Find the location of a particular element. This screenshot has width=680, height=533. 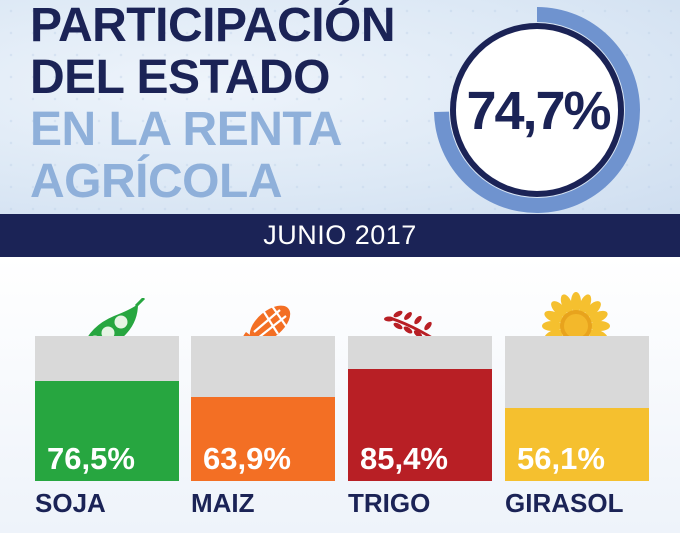

title-line-4: AGRÍCOLA is located at coordinates (156, 181).